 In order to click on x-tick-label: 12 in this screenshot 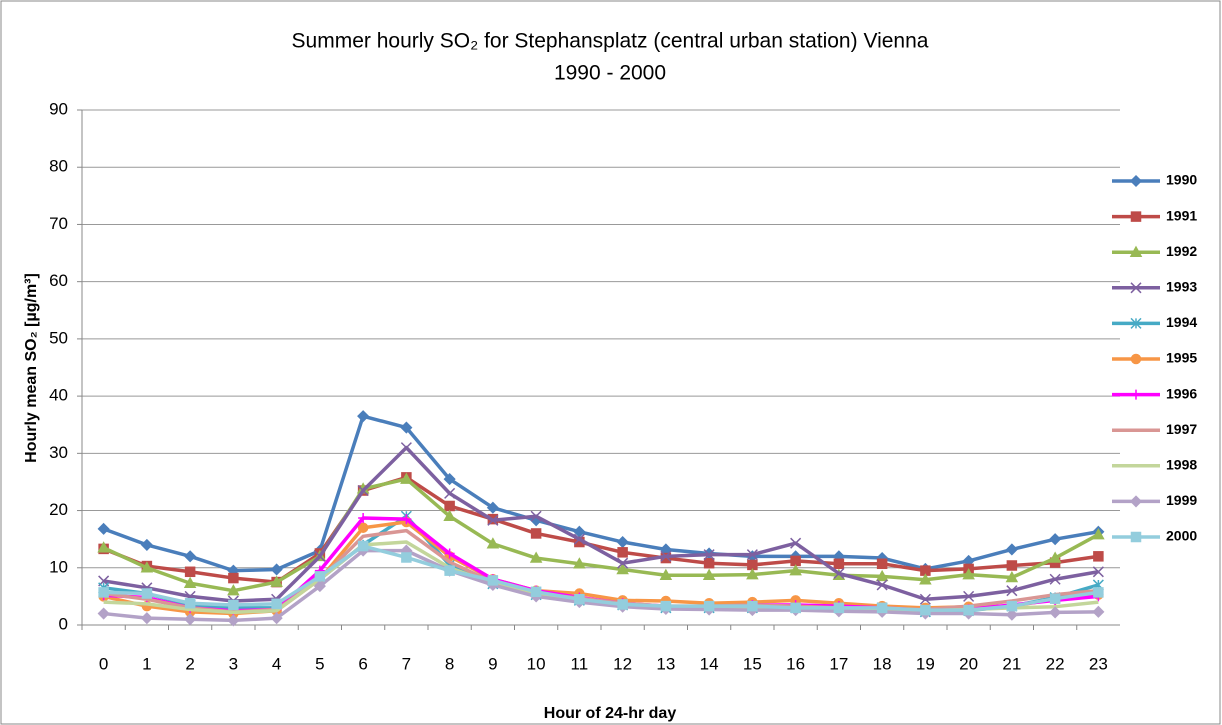, I will do `click(622, 663)`.